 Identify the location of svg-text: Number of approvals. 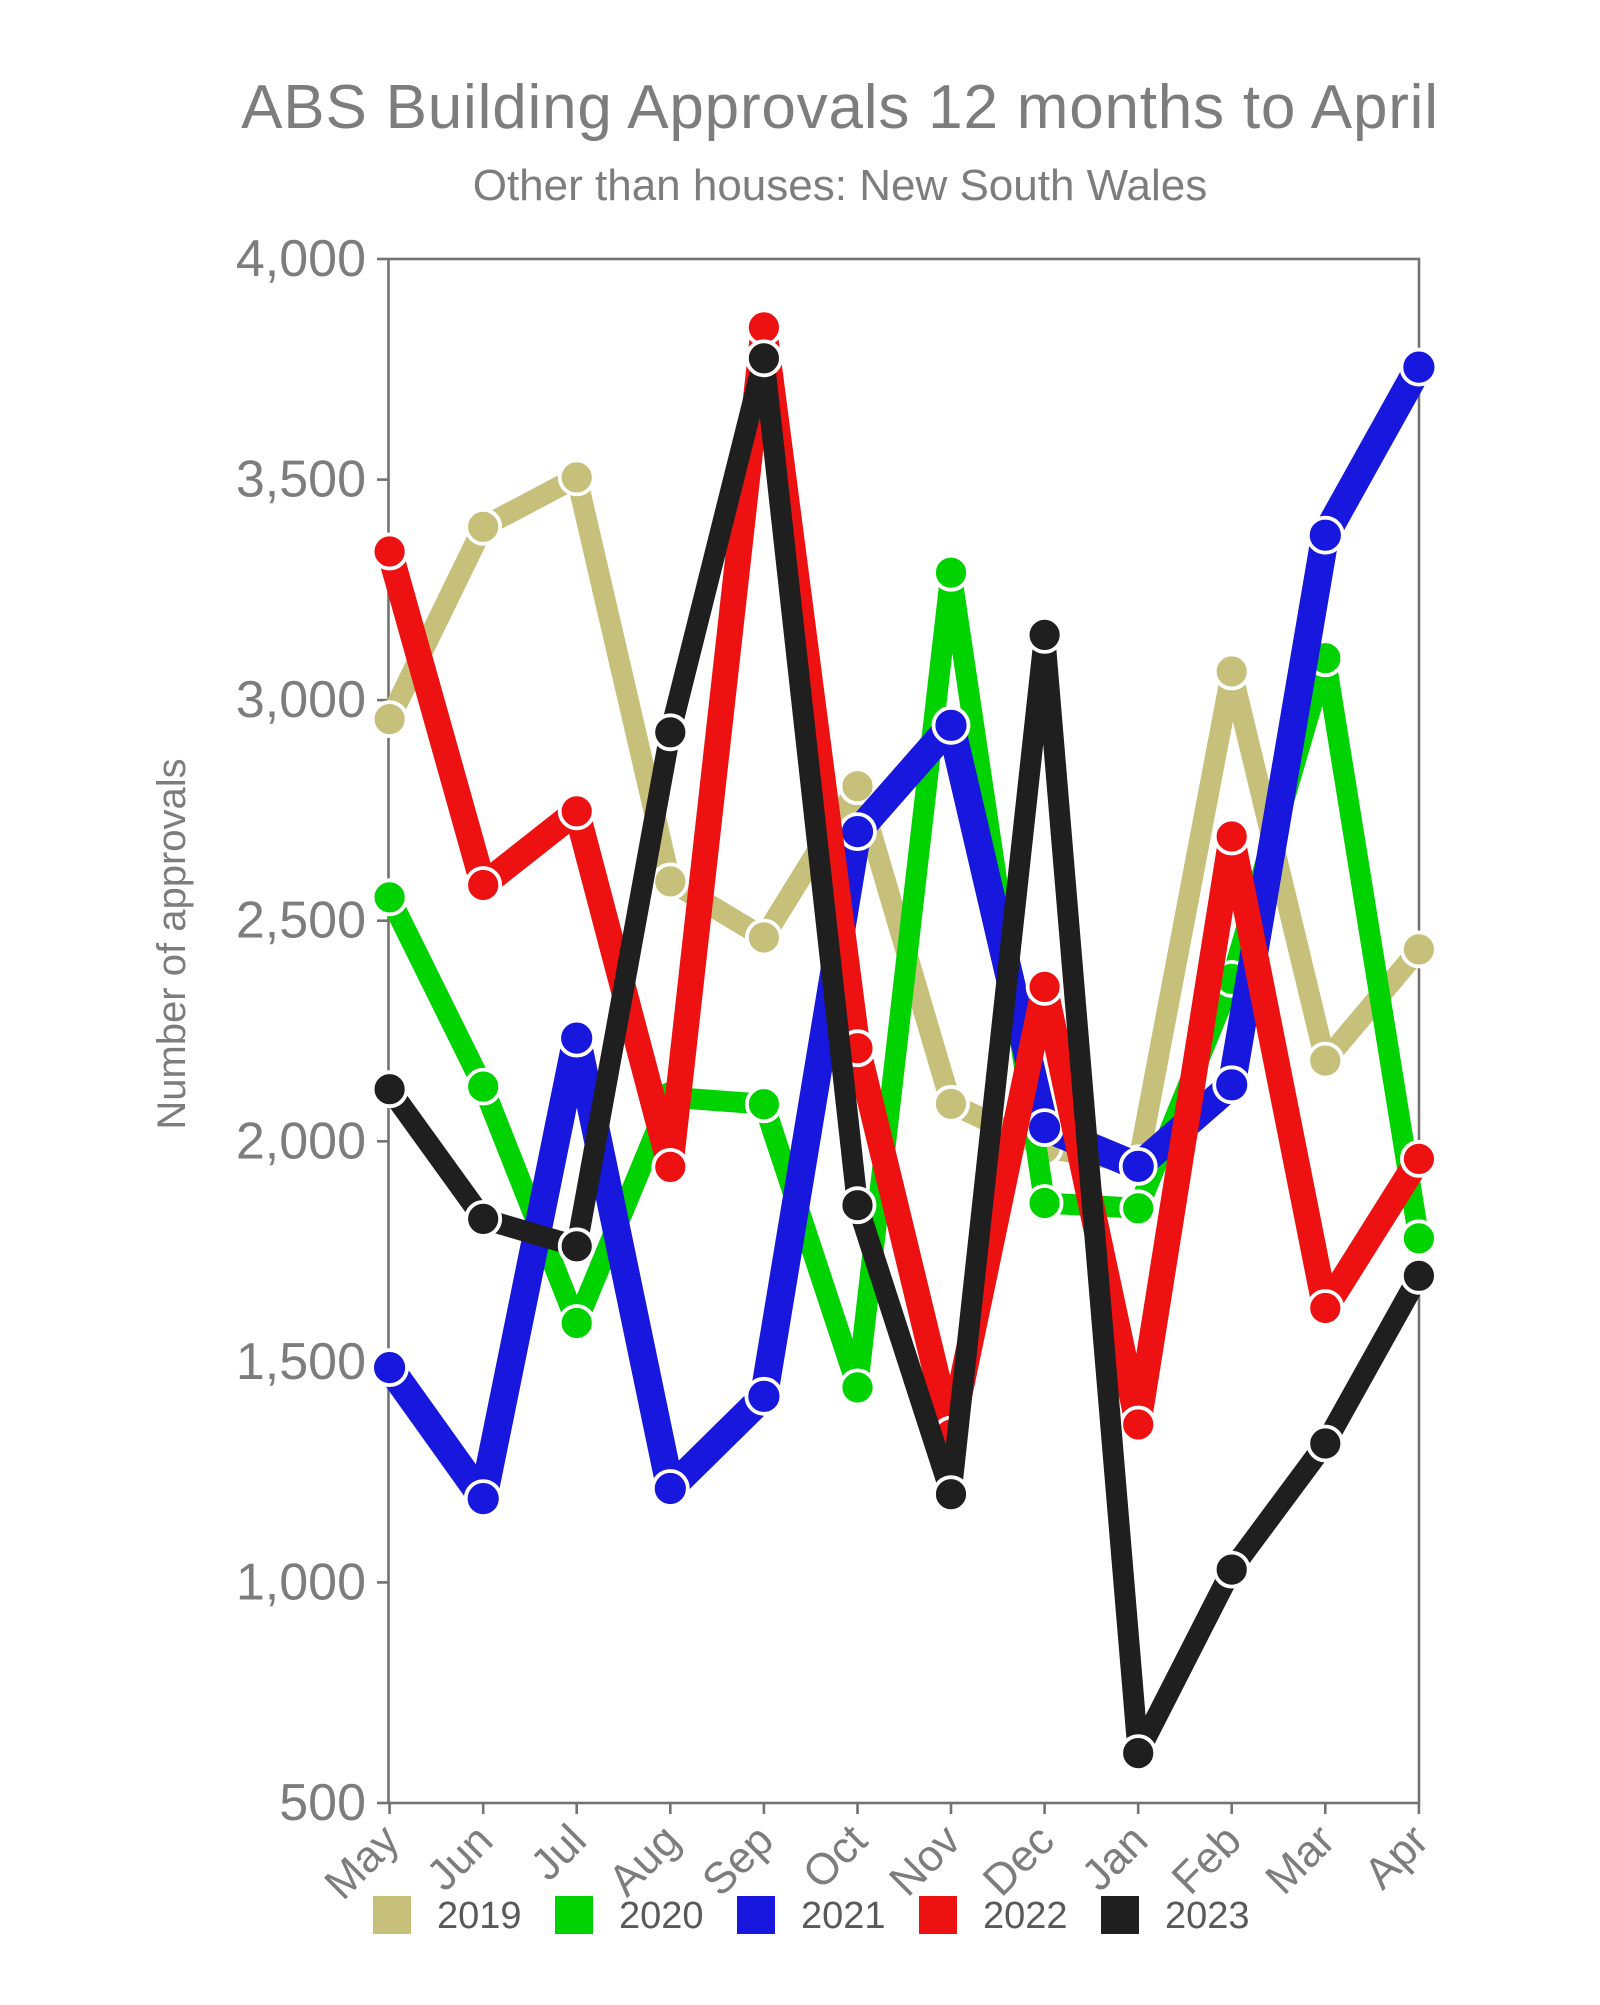
(172, 943).